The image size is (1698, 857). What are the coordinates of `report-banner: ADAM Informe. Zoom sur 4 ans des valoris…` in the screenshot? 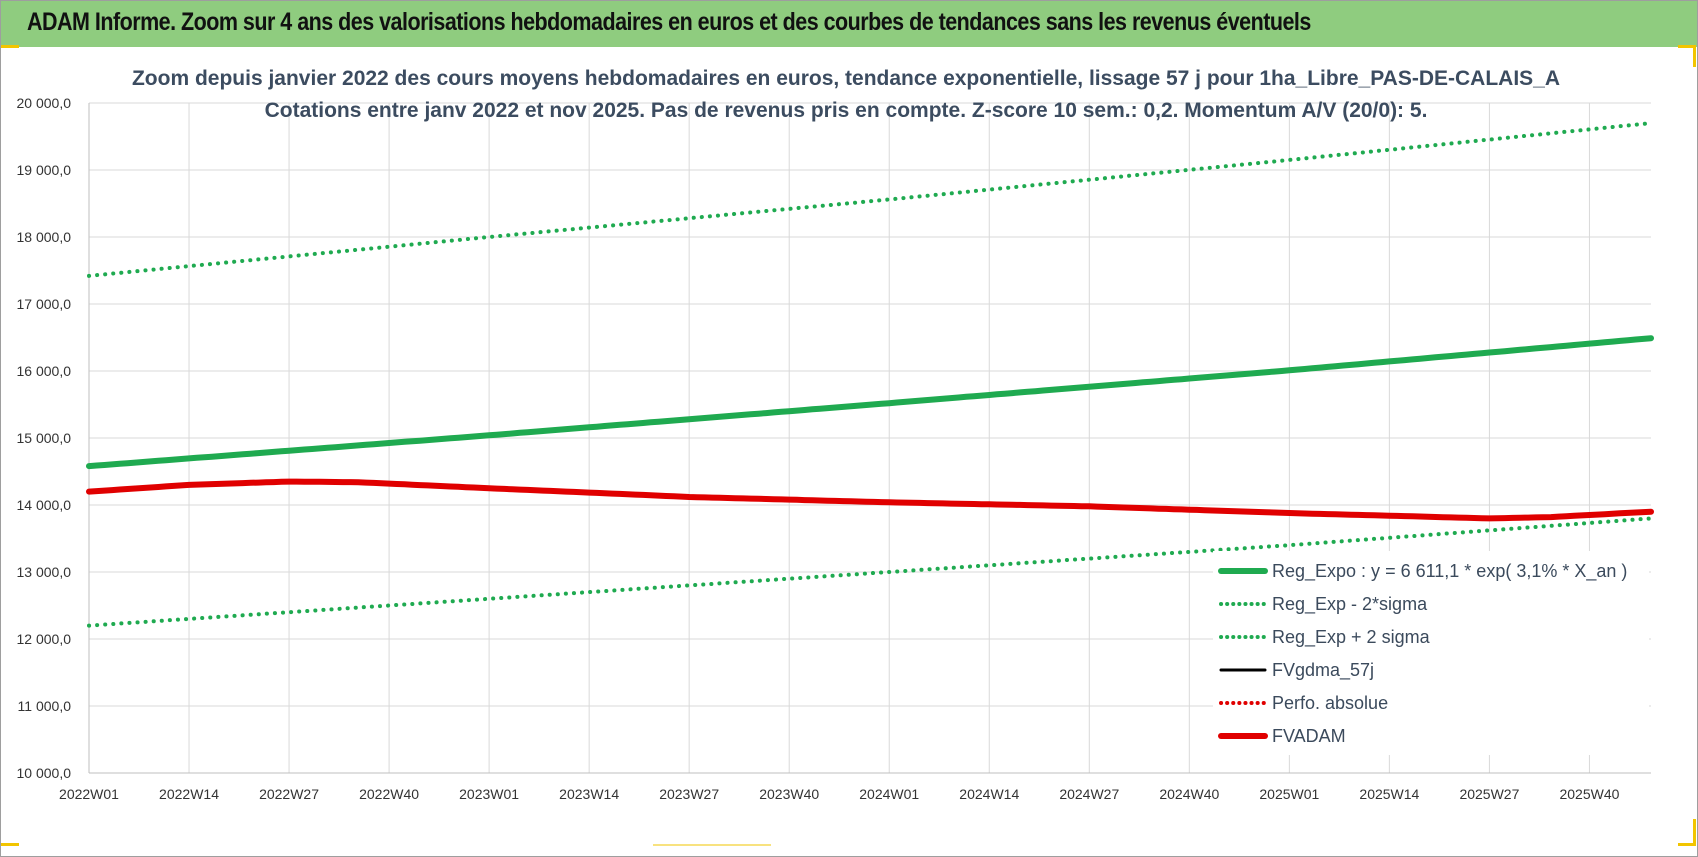 It's located at (849, 24).